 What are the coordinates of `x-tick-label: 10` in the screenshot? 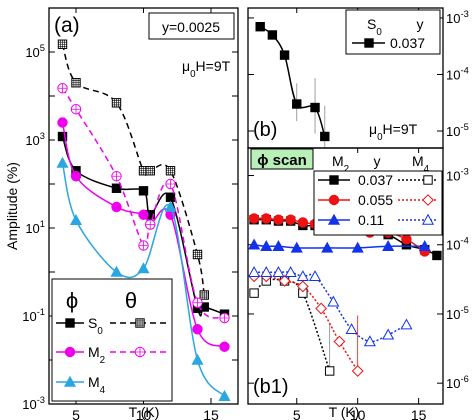 It's located at (144, 413).